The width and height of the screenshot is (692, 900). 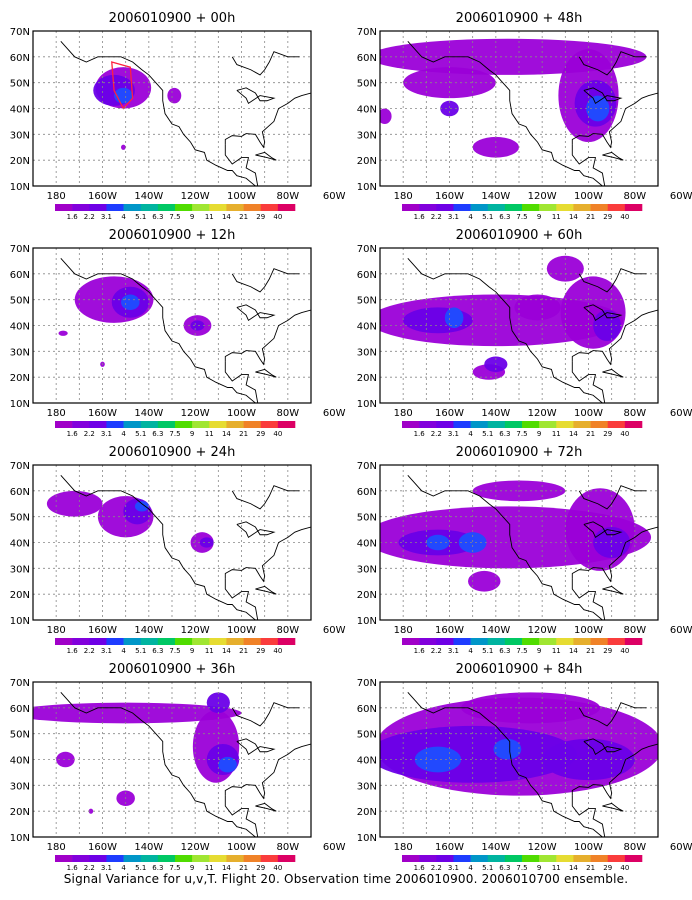 I want to click on lon-tick-label: 100W, so click(x=588, y=413).